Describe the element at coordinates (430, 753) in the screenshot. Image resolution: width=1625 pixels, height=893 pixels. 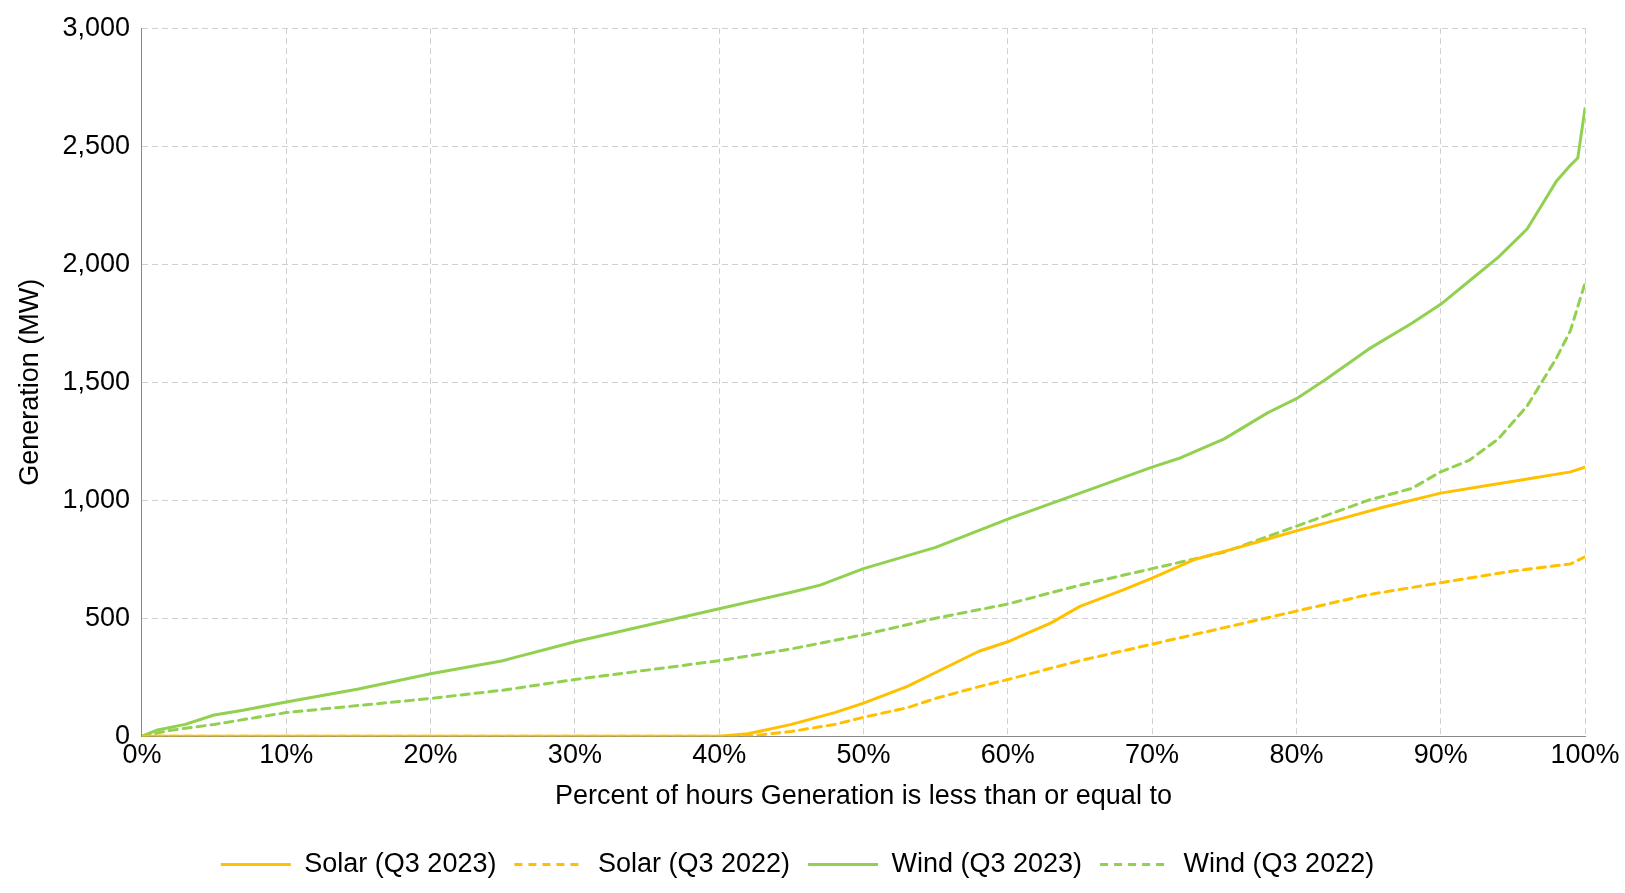
I see `x-tick-label: 20%` at that location.